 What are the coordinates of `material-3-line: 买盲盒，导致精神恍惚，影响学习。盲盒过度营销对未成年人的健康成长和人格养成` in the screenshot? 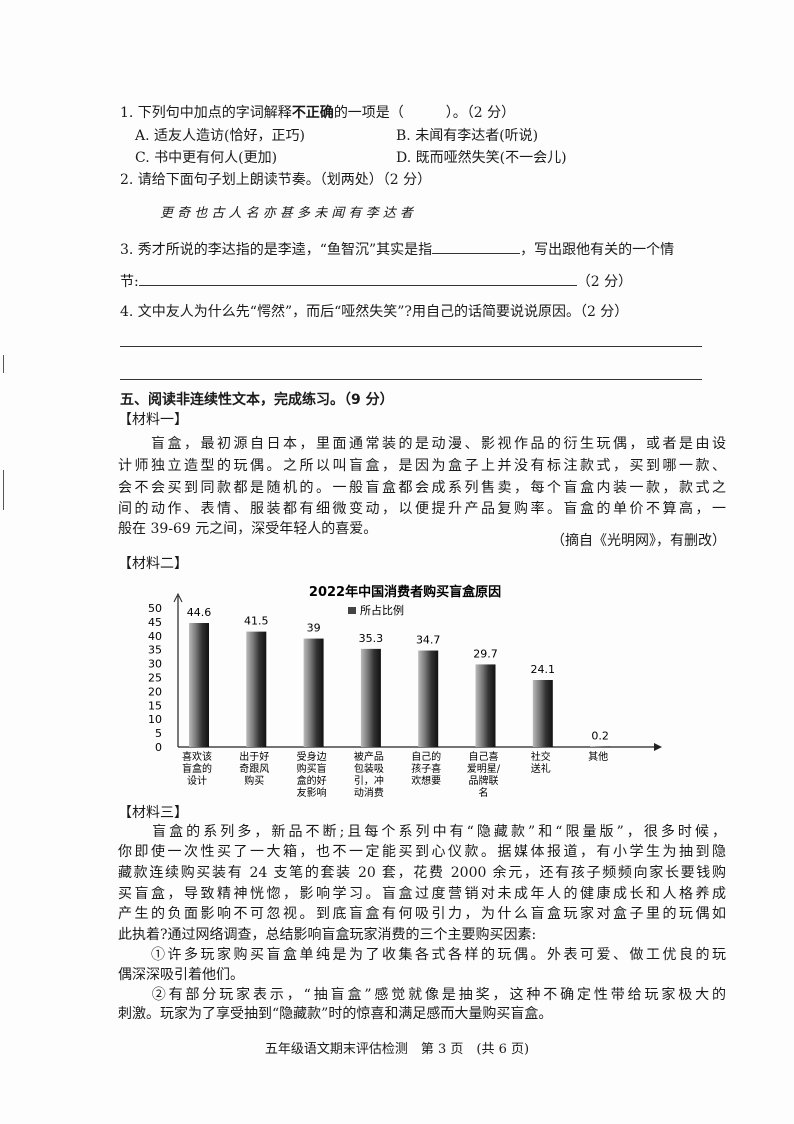 It's located at (422, 894).